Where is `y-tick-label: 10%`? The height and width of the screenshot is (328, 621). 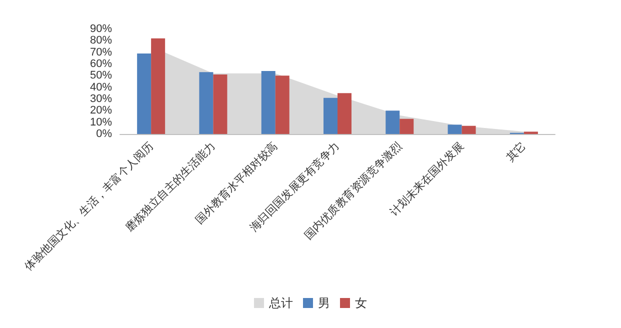
y-tick-label: 10% is located at coordinates (101, 122).